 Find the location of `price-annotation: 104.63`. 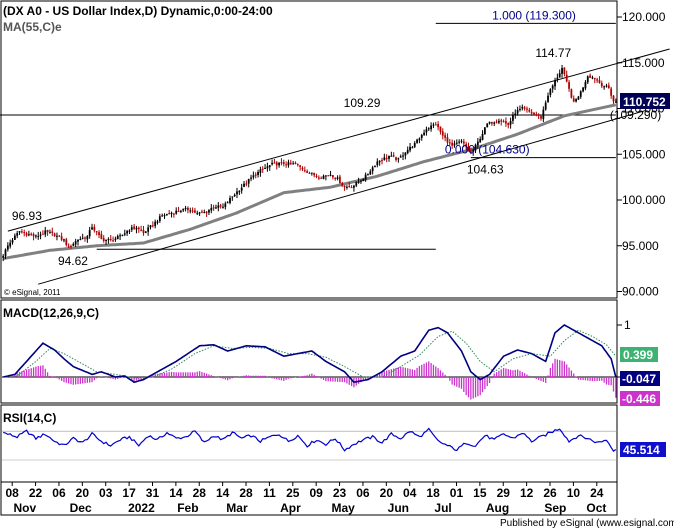

price-annotation: 104.63 is located at coordinates (485, 170).